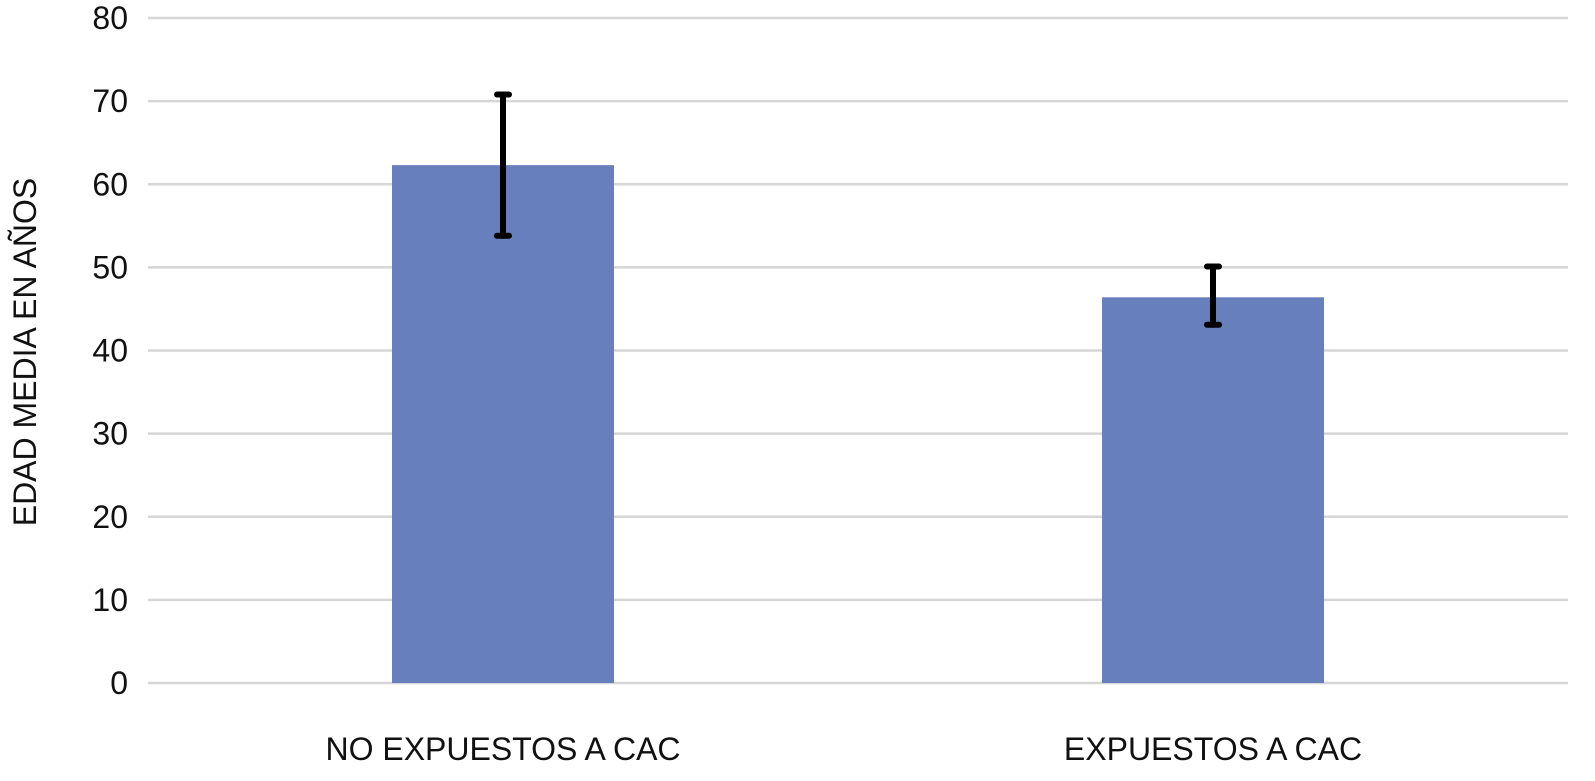 The width and height of the screenshot is (1595, 781). Describe the element at coordinates (110, 267) in the screenshot. I see `y-tick-label: 50` at that location.